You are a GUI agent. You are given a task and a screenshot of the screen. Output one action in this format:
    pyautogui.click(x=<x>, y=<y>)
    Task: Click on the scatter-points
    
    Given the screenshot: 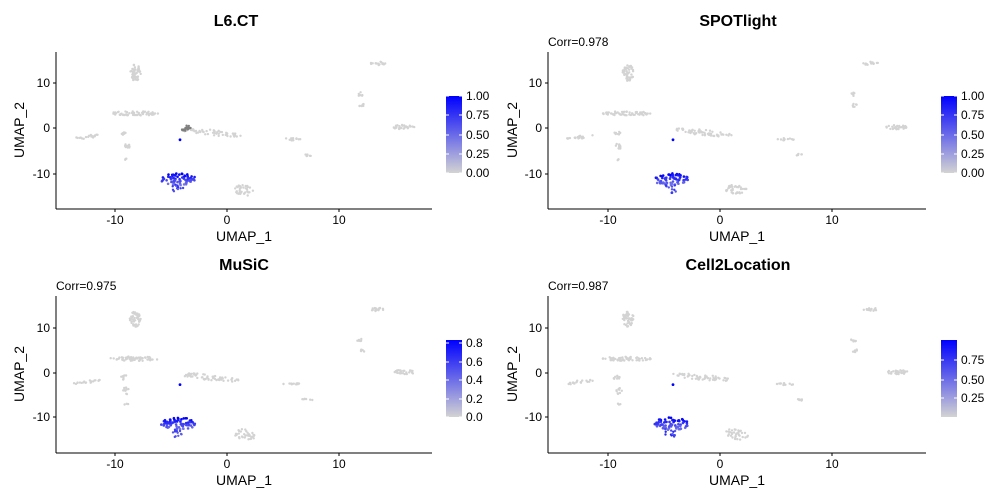 What is the action you would take?
    pyautogui.click(x=243, y=373)
    